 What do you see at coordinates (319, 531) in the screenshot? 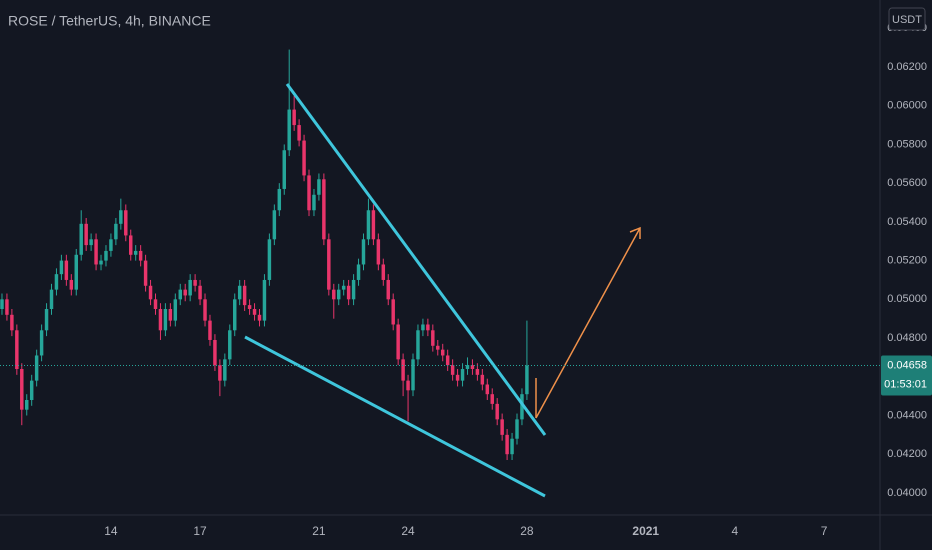
I see `x-tick-label: 21` at bounding box center [319, 531].